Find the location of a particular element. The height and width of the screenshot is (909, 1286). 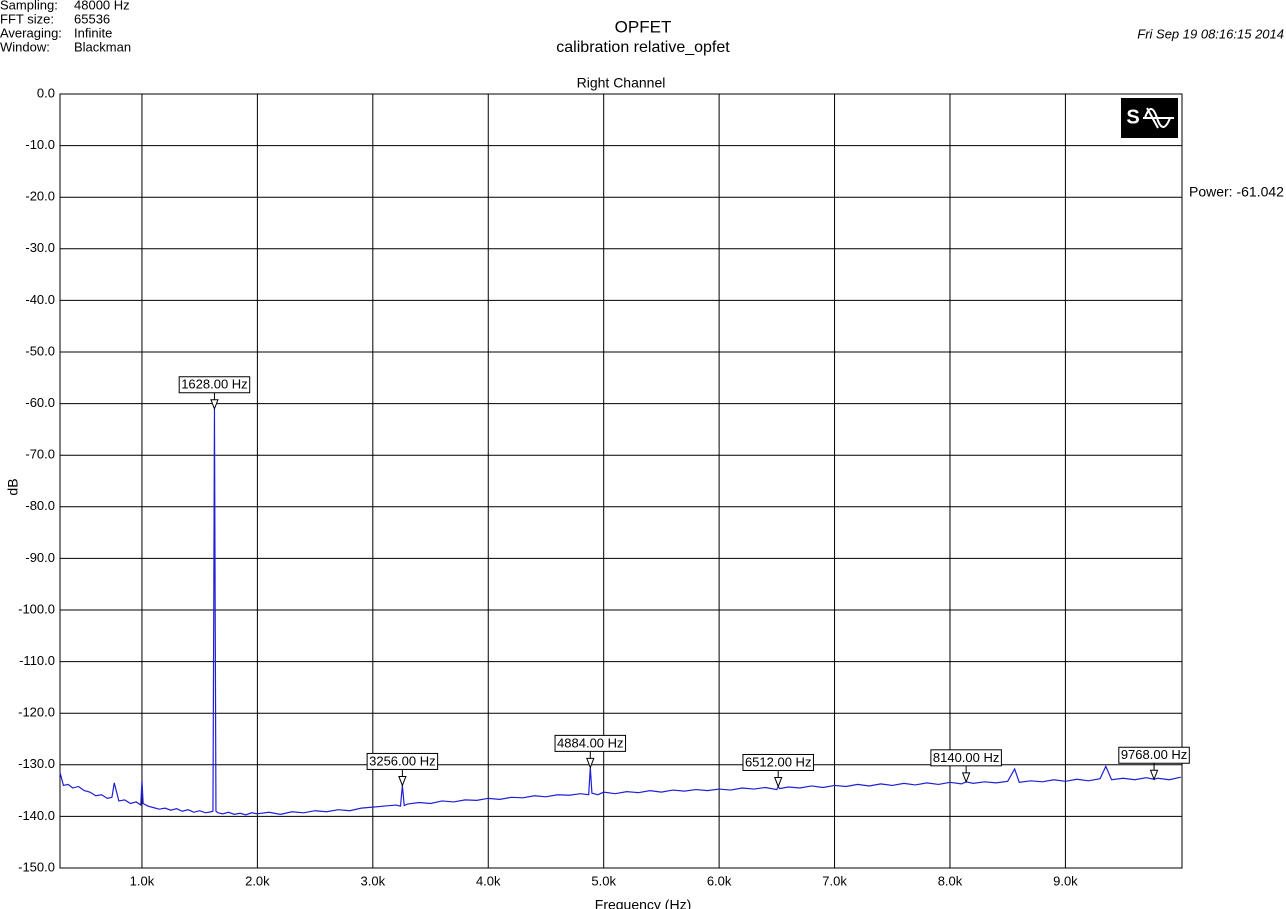

info-value: Infinite is located at coordinates (93, 32).